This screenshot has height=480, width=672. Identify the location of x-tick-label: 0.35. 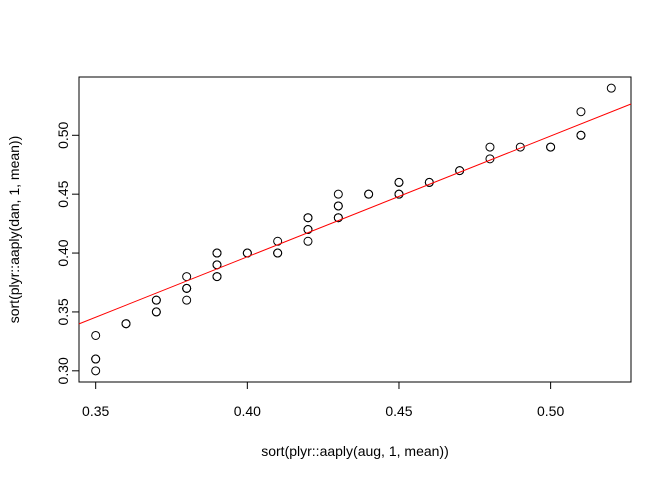
(95, 411).